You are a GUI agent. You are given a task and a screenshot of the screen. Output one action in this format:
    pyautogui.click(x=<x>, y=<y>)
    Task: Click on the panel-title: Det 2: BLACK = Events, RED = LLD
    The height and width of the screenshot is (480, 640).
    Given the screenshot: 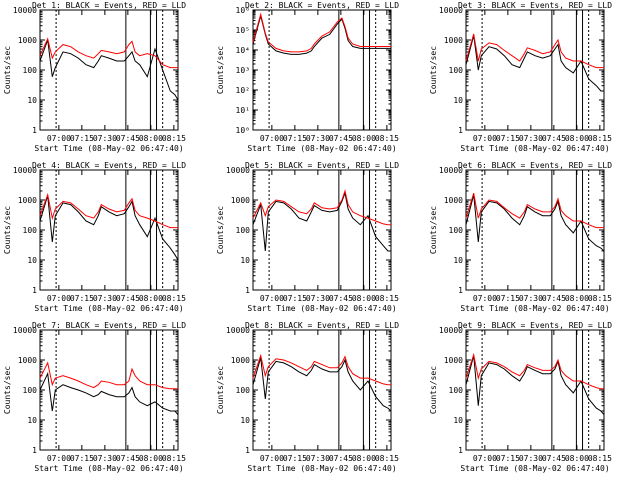 What is the action you would take?
    pyautogui.click(x=322, y=5)
    